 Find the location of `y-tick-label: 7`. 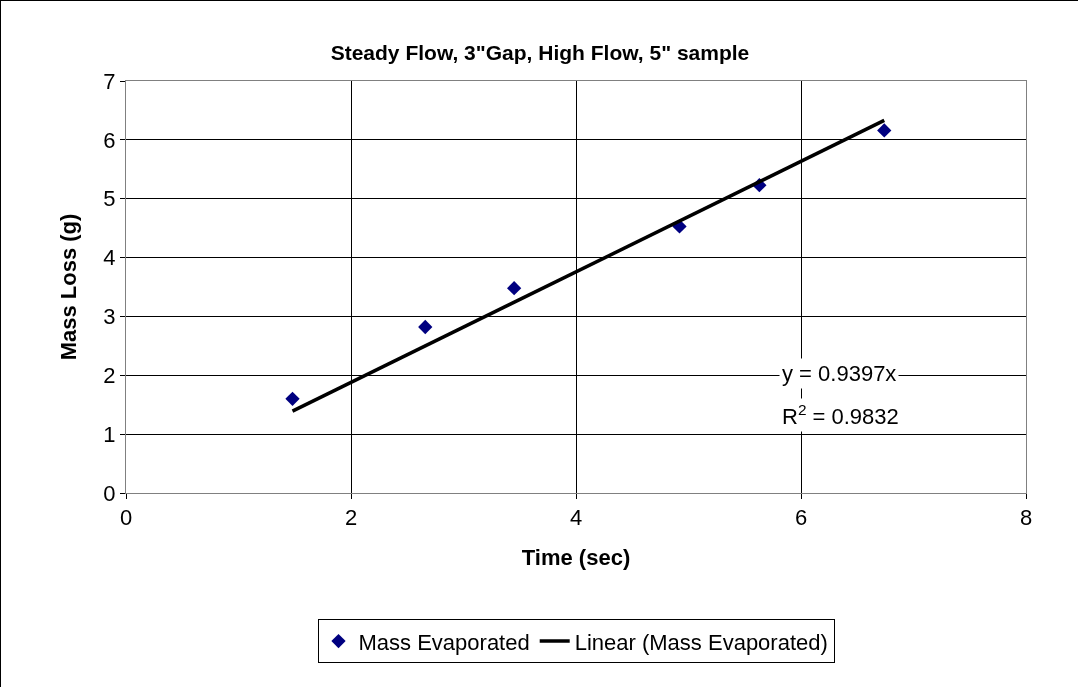

y-tick-label: 7 is located at coordinates (109, 81).